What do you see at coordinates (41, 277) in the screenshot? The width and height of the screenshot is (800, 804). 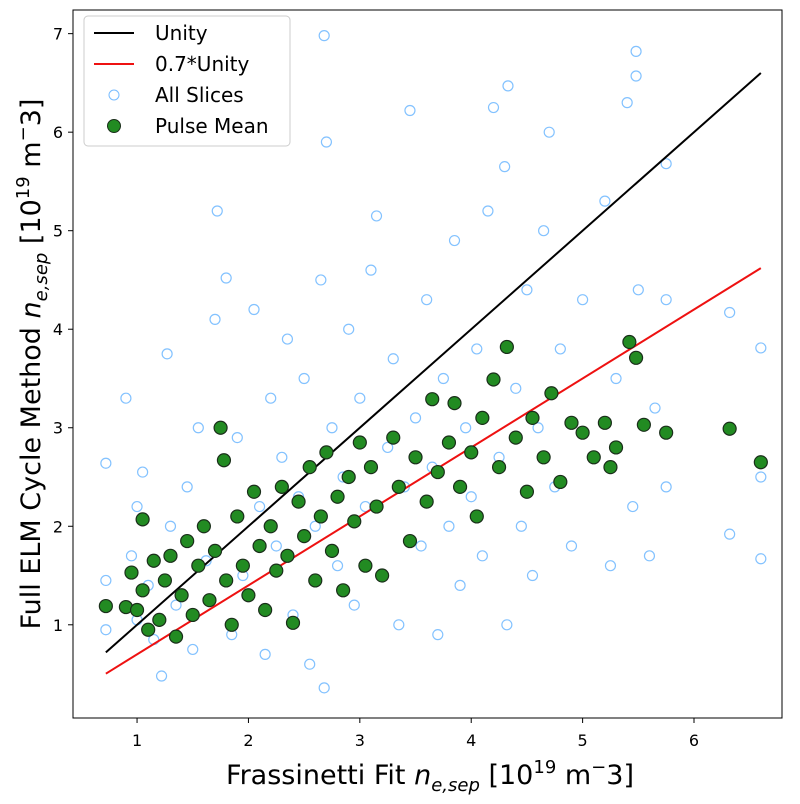 I see `y-label-subscript: e,sep` at bounding box center [41, 277].